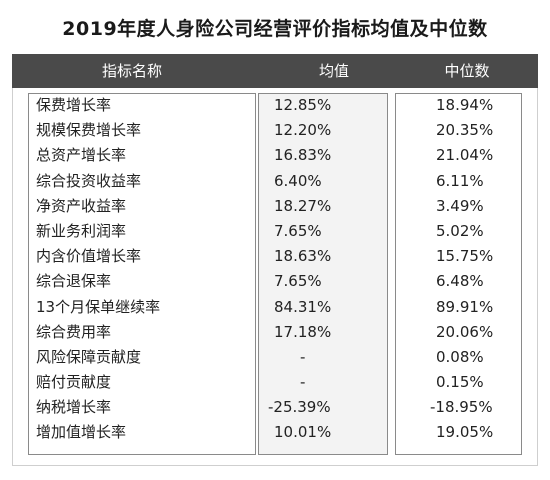 This screenshot has width=550, height=480. What do you see at coordinates (81, 155) in the screenshot?
I see `row-name: 总资产增长率` at bounding box center [81, 155].